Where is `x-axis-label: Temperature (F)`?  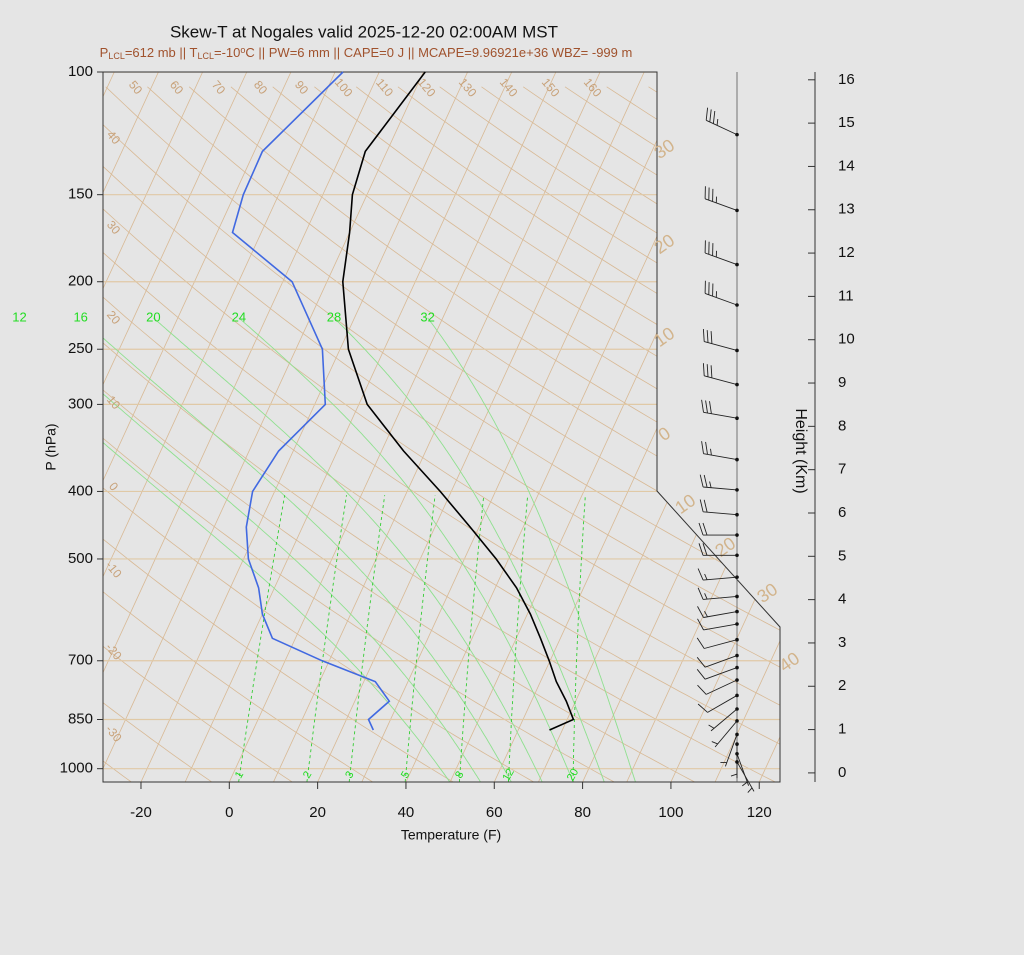
x-axis-label: Temperature (F) is located at coordinates (451, 835).